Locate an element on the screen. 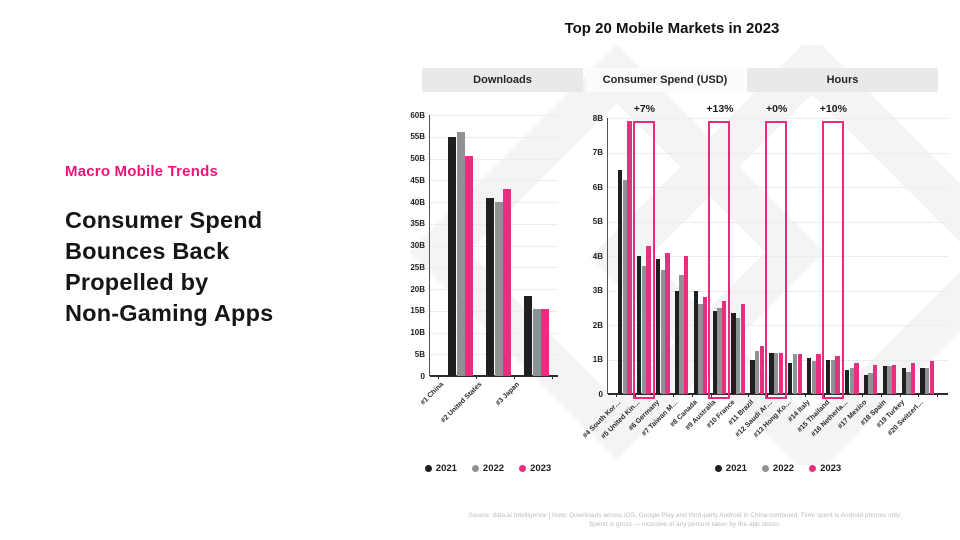 The height and width of the screenshot is (540, 960). y-tick-label: 8B is located at coordinates (597, 118).